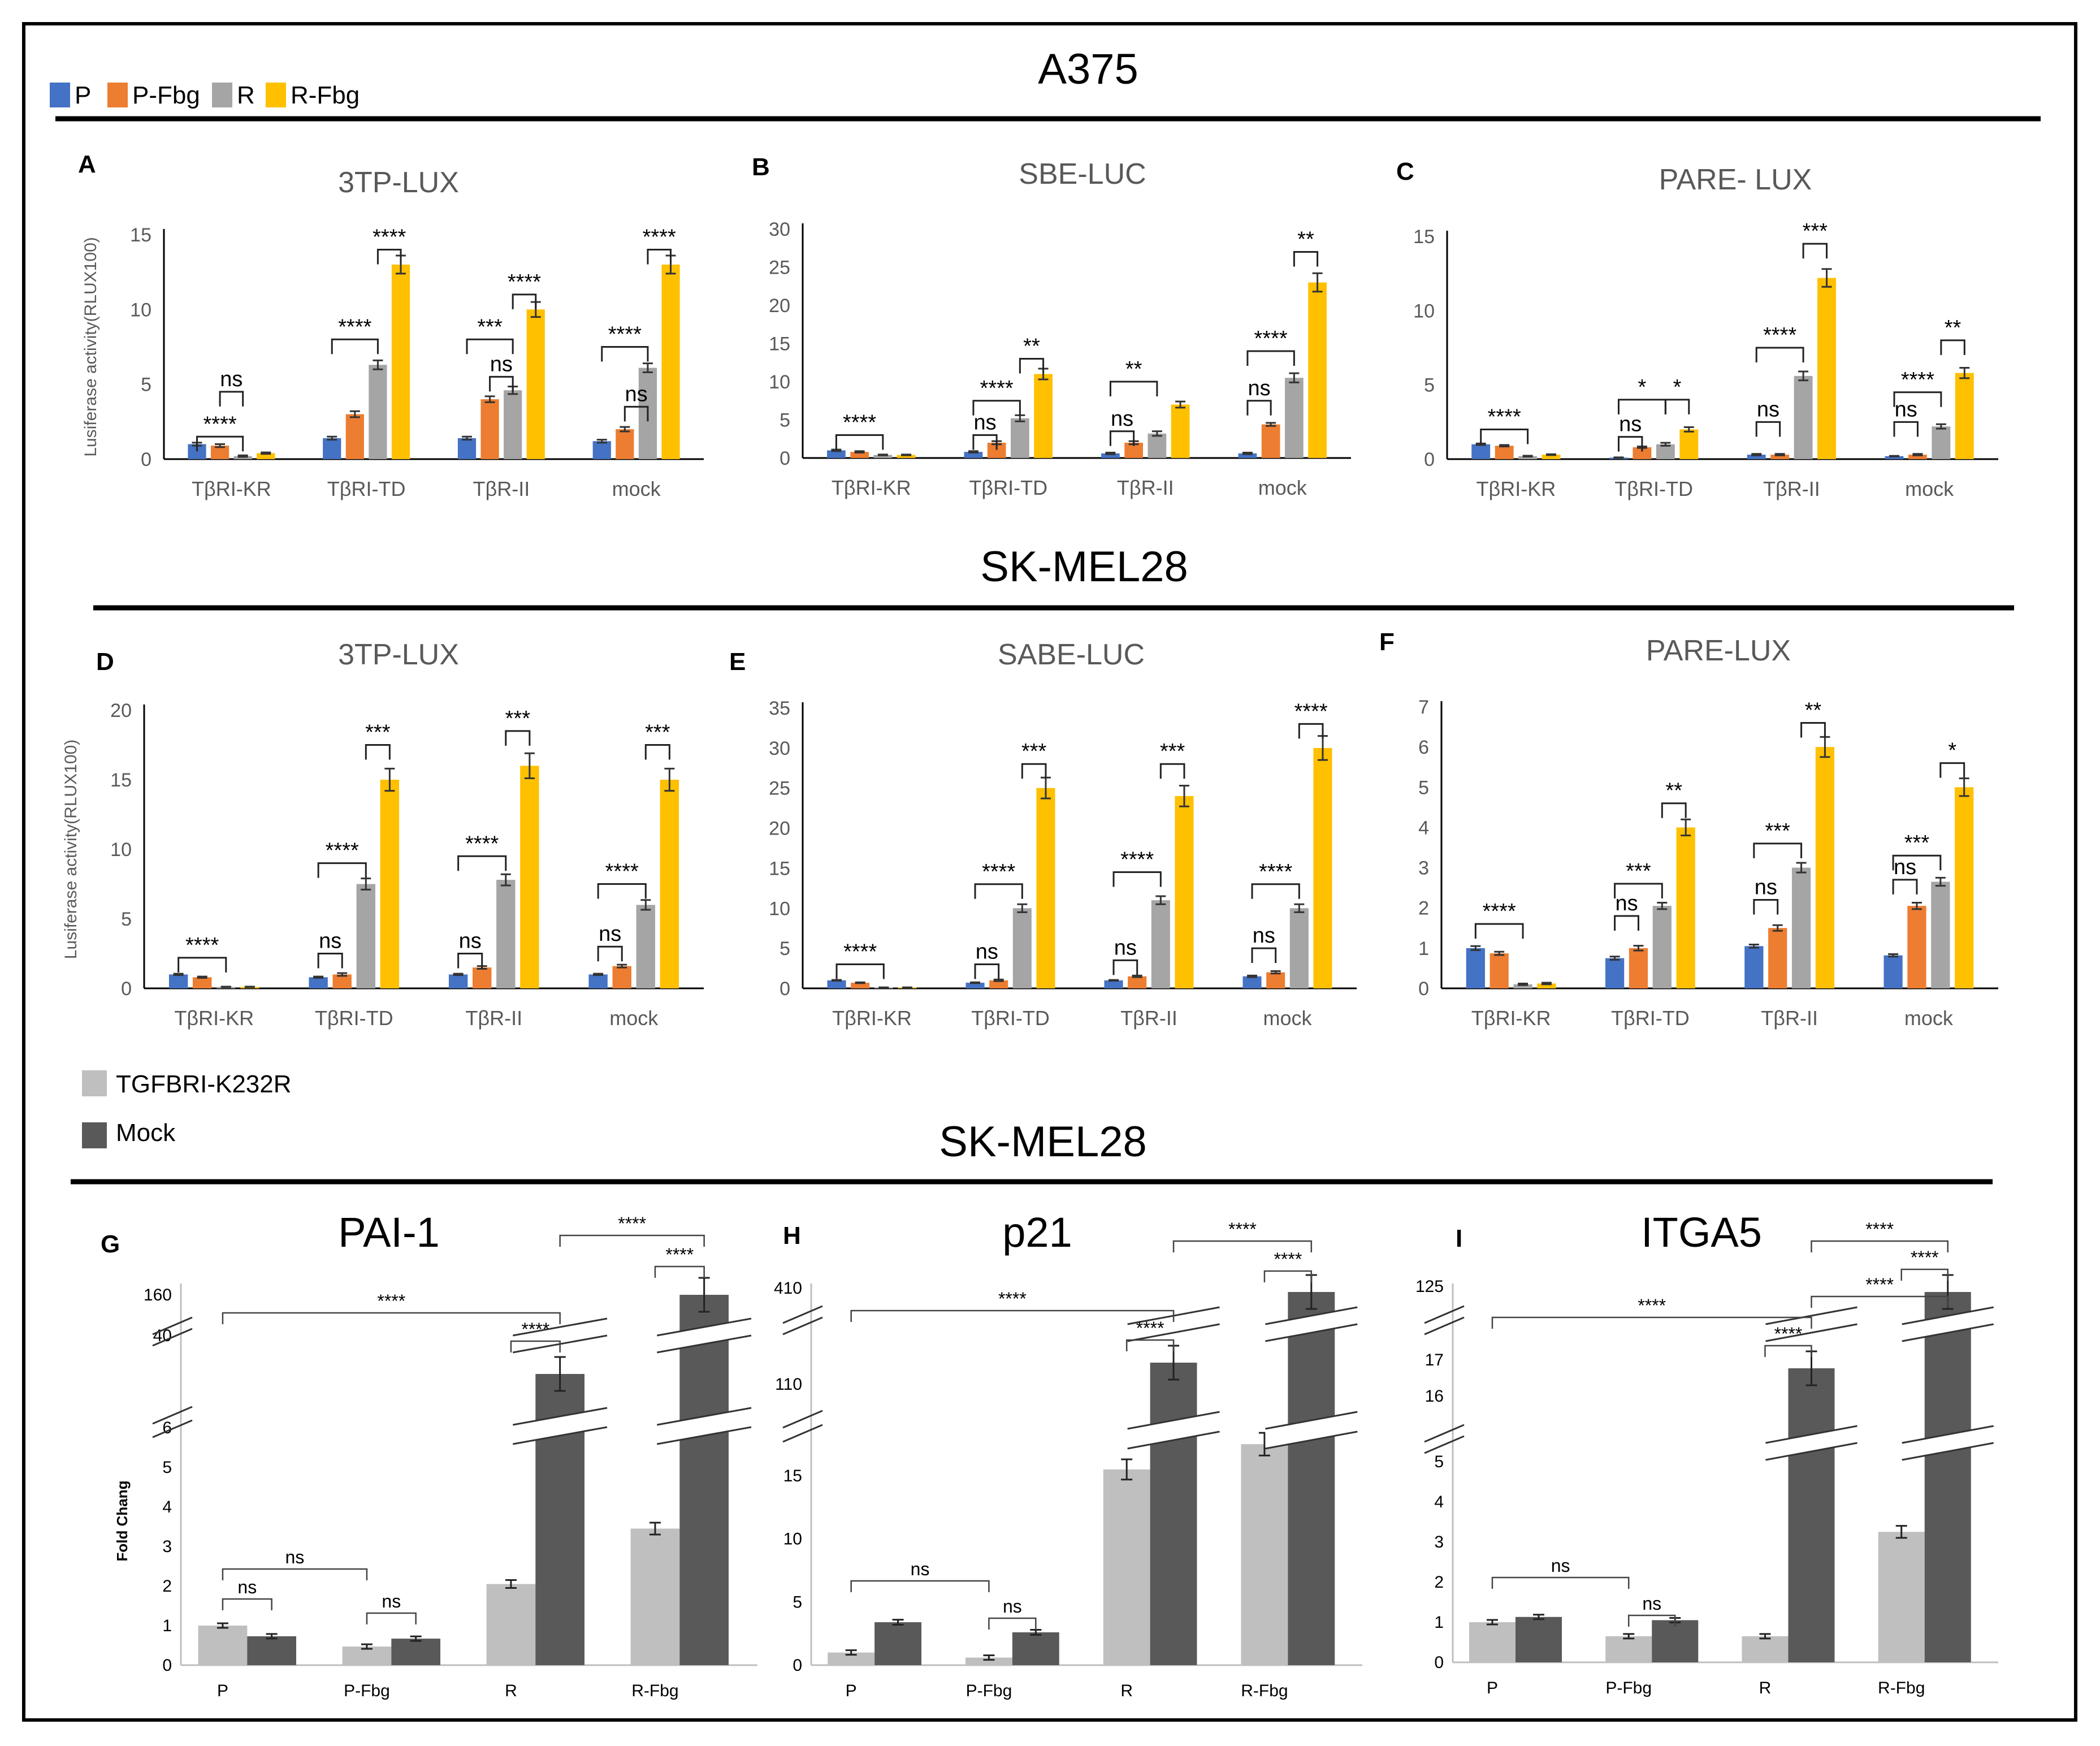  I want to click on legend-swatch-K232R, so click(94, 1083).